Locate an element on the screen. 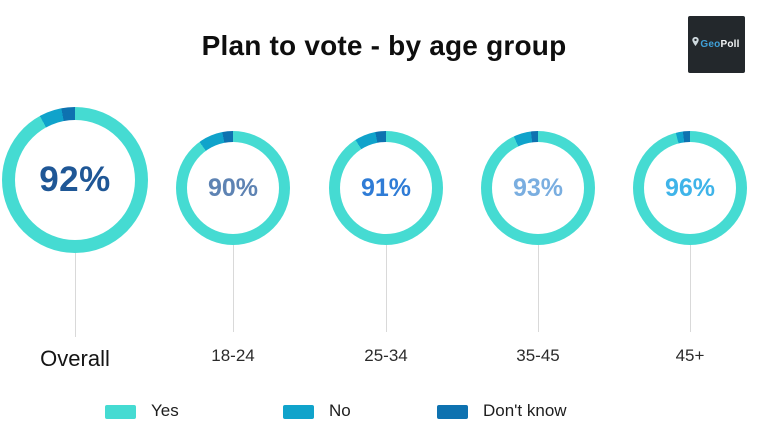 This screenshot has height=432, width=768. category-label-25-34: 25-34 is located at coordinates (386, 355).